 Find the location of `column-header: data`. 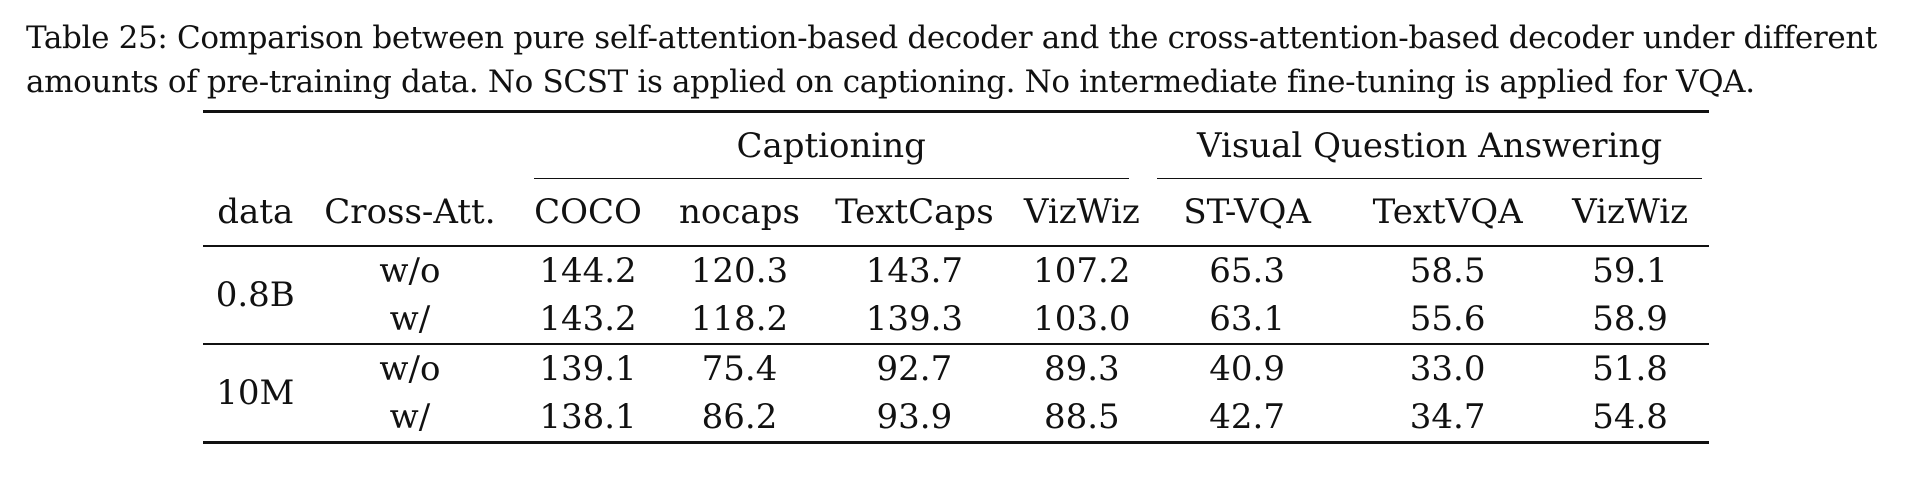

column-header: data is located at coordinates (255, 212).